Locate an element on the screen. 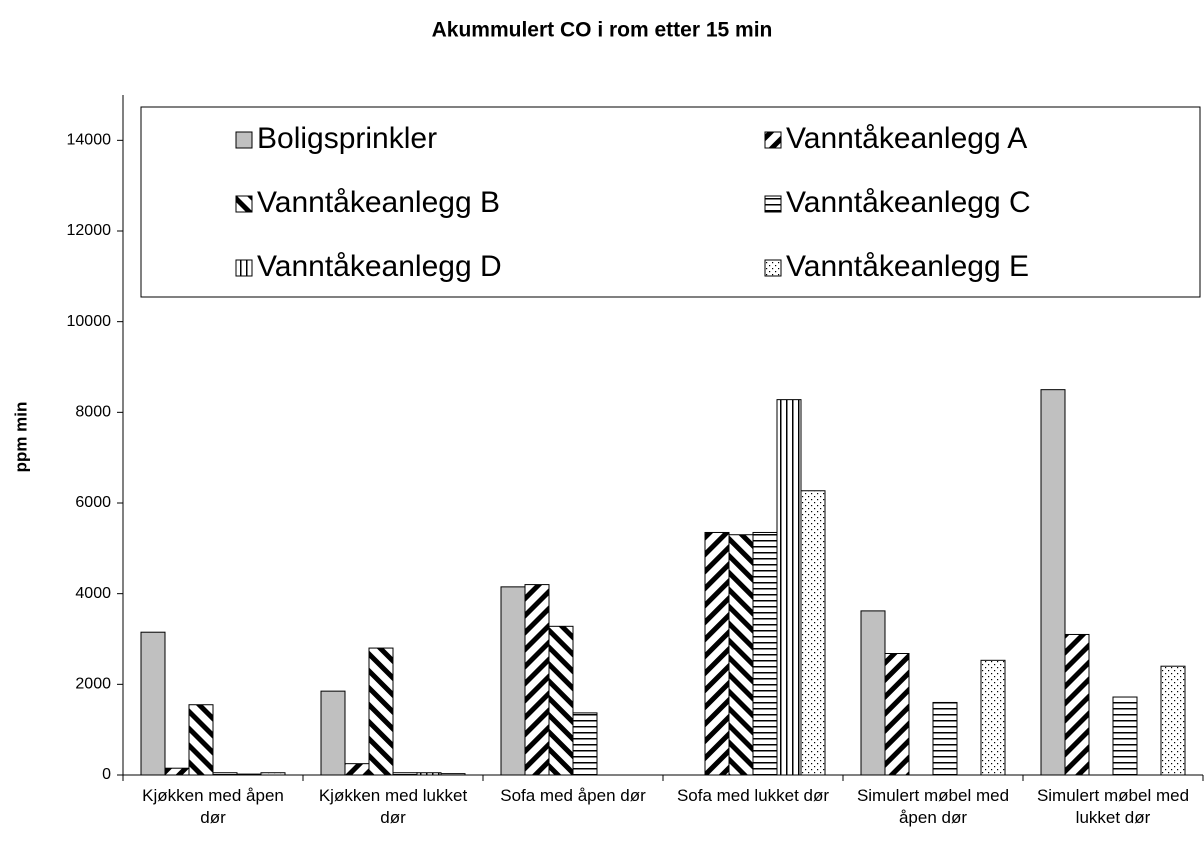 This screenshot has width=1204, height=846. legend-label: Vanntåkeanlegg B is located at coordinates (378, 202).